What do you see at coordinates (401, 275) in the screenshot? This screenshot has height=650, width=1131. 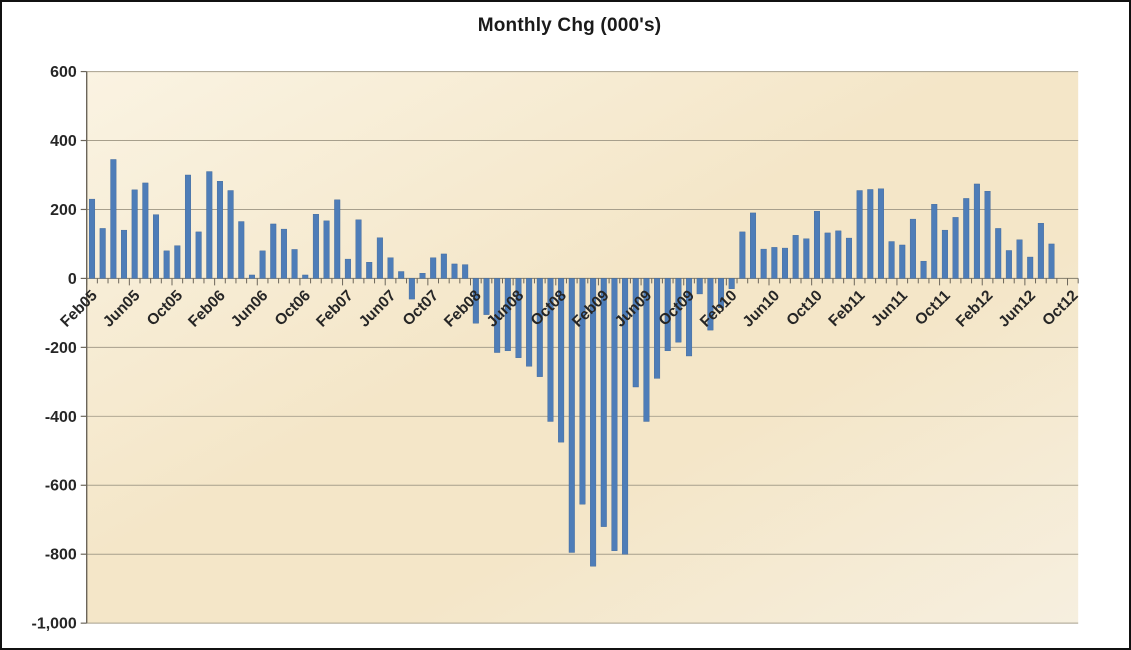 I see `bar-Jul07` at bounding box center [401, 275].